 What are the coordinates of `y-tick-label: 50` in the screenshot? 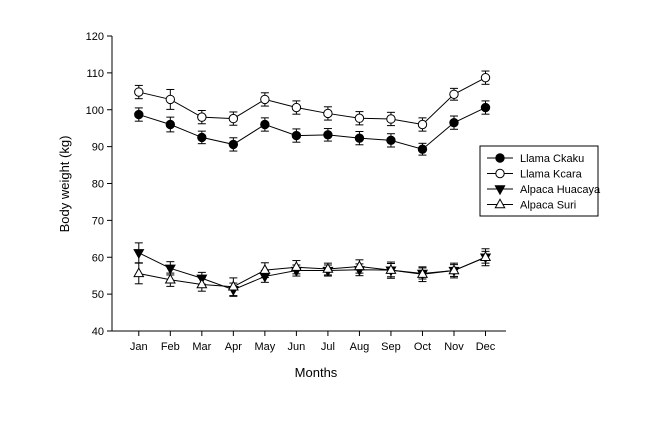 It's located at (98, 295).